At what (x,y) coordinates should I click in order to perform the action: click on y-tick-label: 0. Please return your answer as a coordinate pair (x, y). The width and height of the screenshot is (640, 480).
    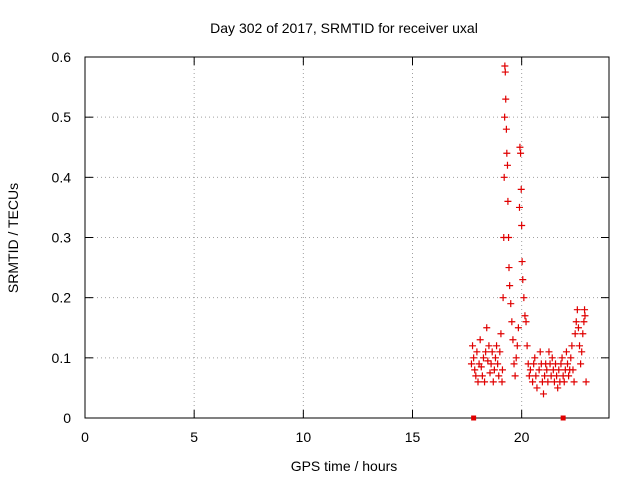
    Looking at the image, I should click on (67, 418).